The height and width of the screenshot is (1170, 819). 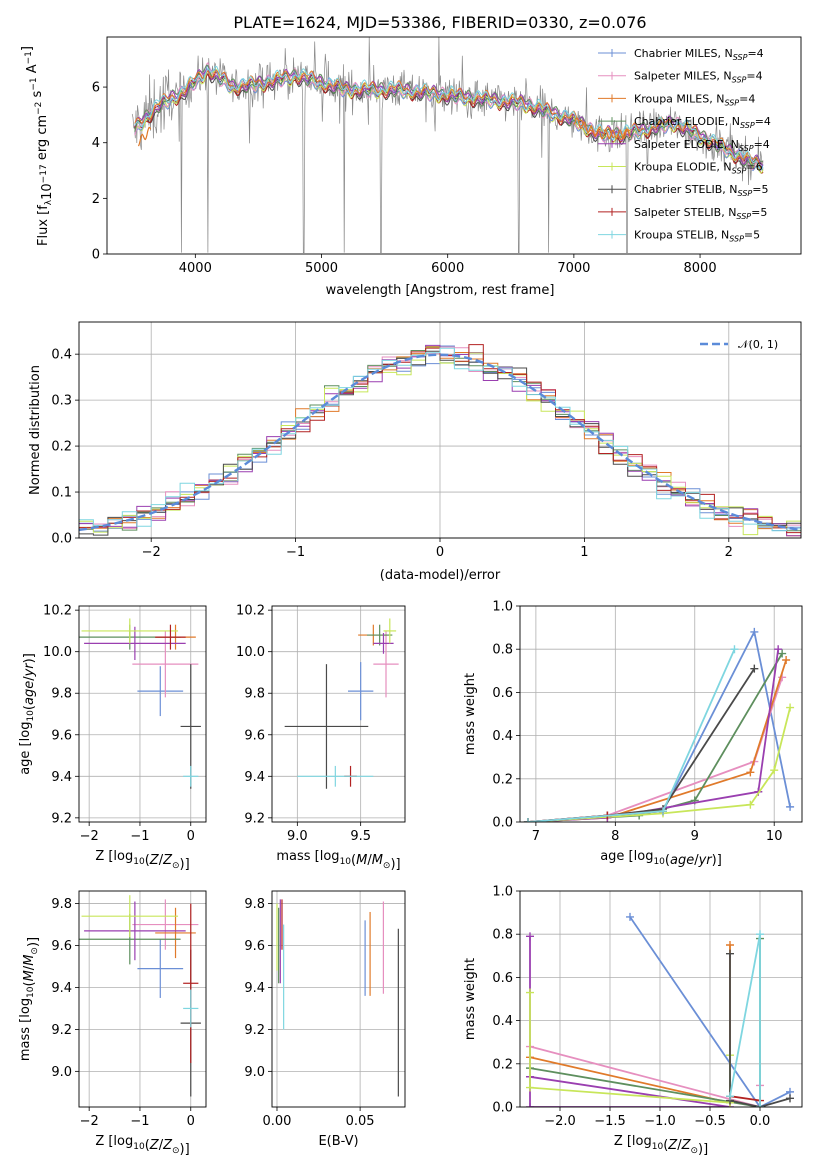 What do you see at coordinates (49, 202) in the screenshot?
I see `label-part: λ` at bounding box center [49, 202].